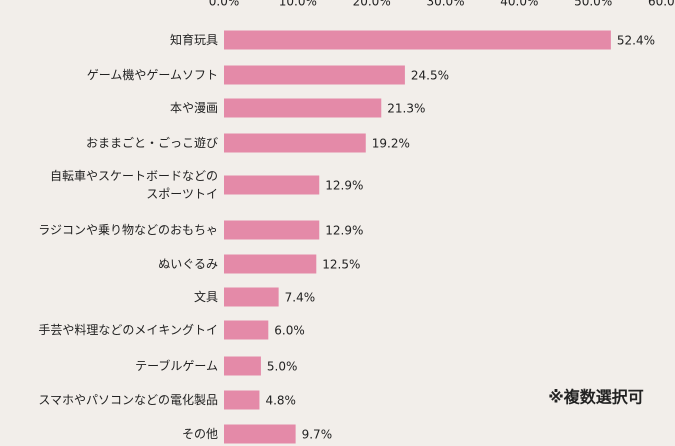 This screenshot has width=675, height=446. What do you see at coordinates (317, 435) in the screenshot?
I see `value-label: 9.7%` at bounding box center [317, 435].